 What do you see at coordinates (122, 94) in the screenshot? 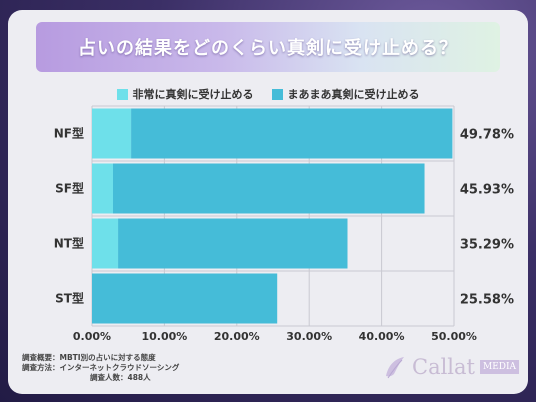
I see `legend-swatch-very-serious` at bounding box center [122, 94].